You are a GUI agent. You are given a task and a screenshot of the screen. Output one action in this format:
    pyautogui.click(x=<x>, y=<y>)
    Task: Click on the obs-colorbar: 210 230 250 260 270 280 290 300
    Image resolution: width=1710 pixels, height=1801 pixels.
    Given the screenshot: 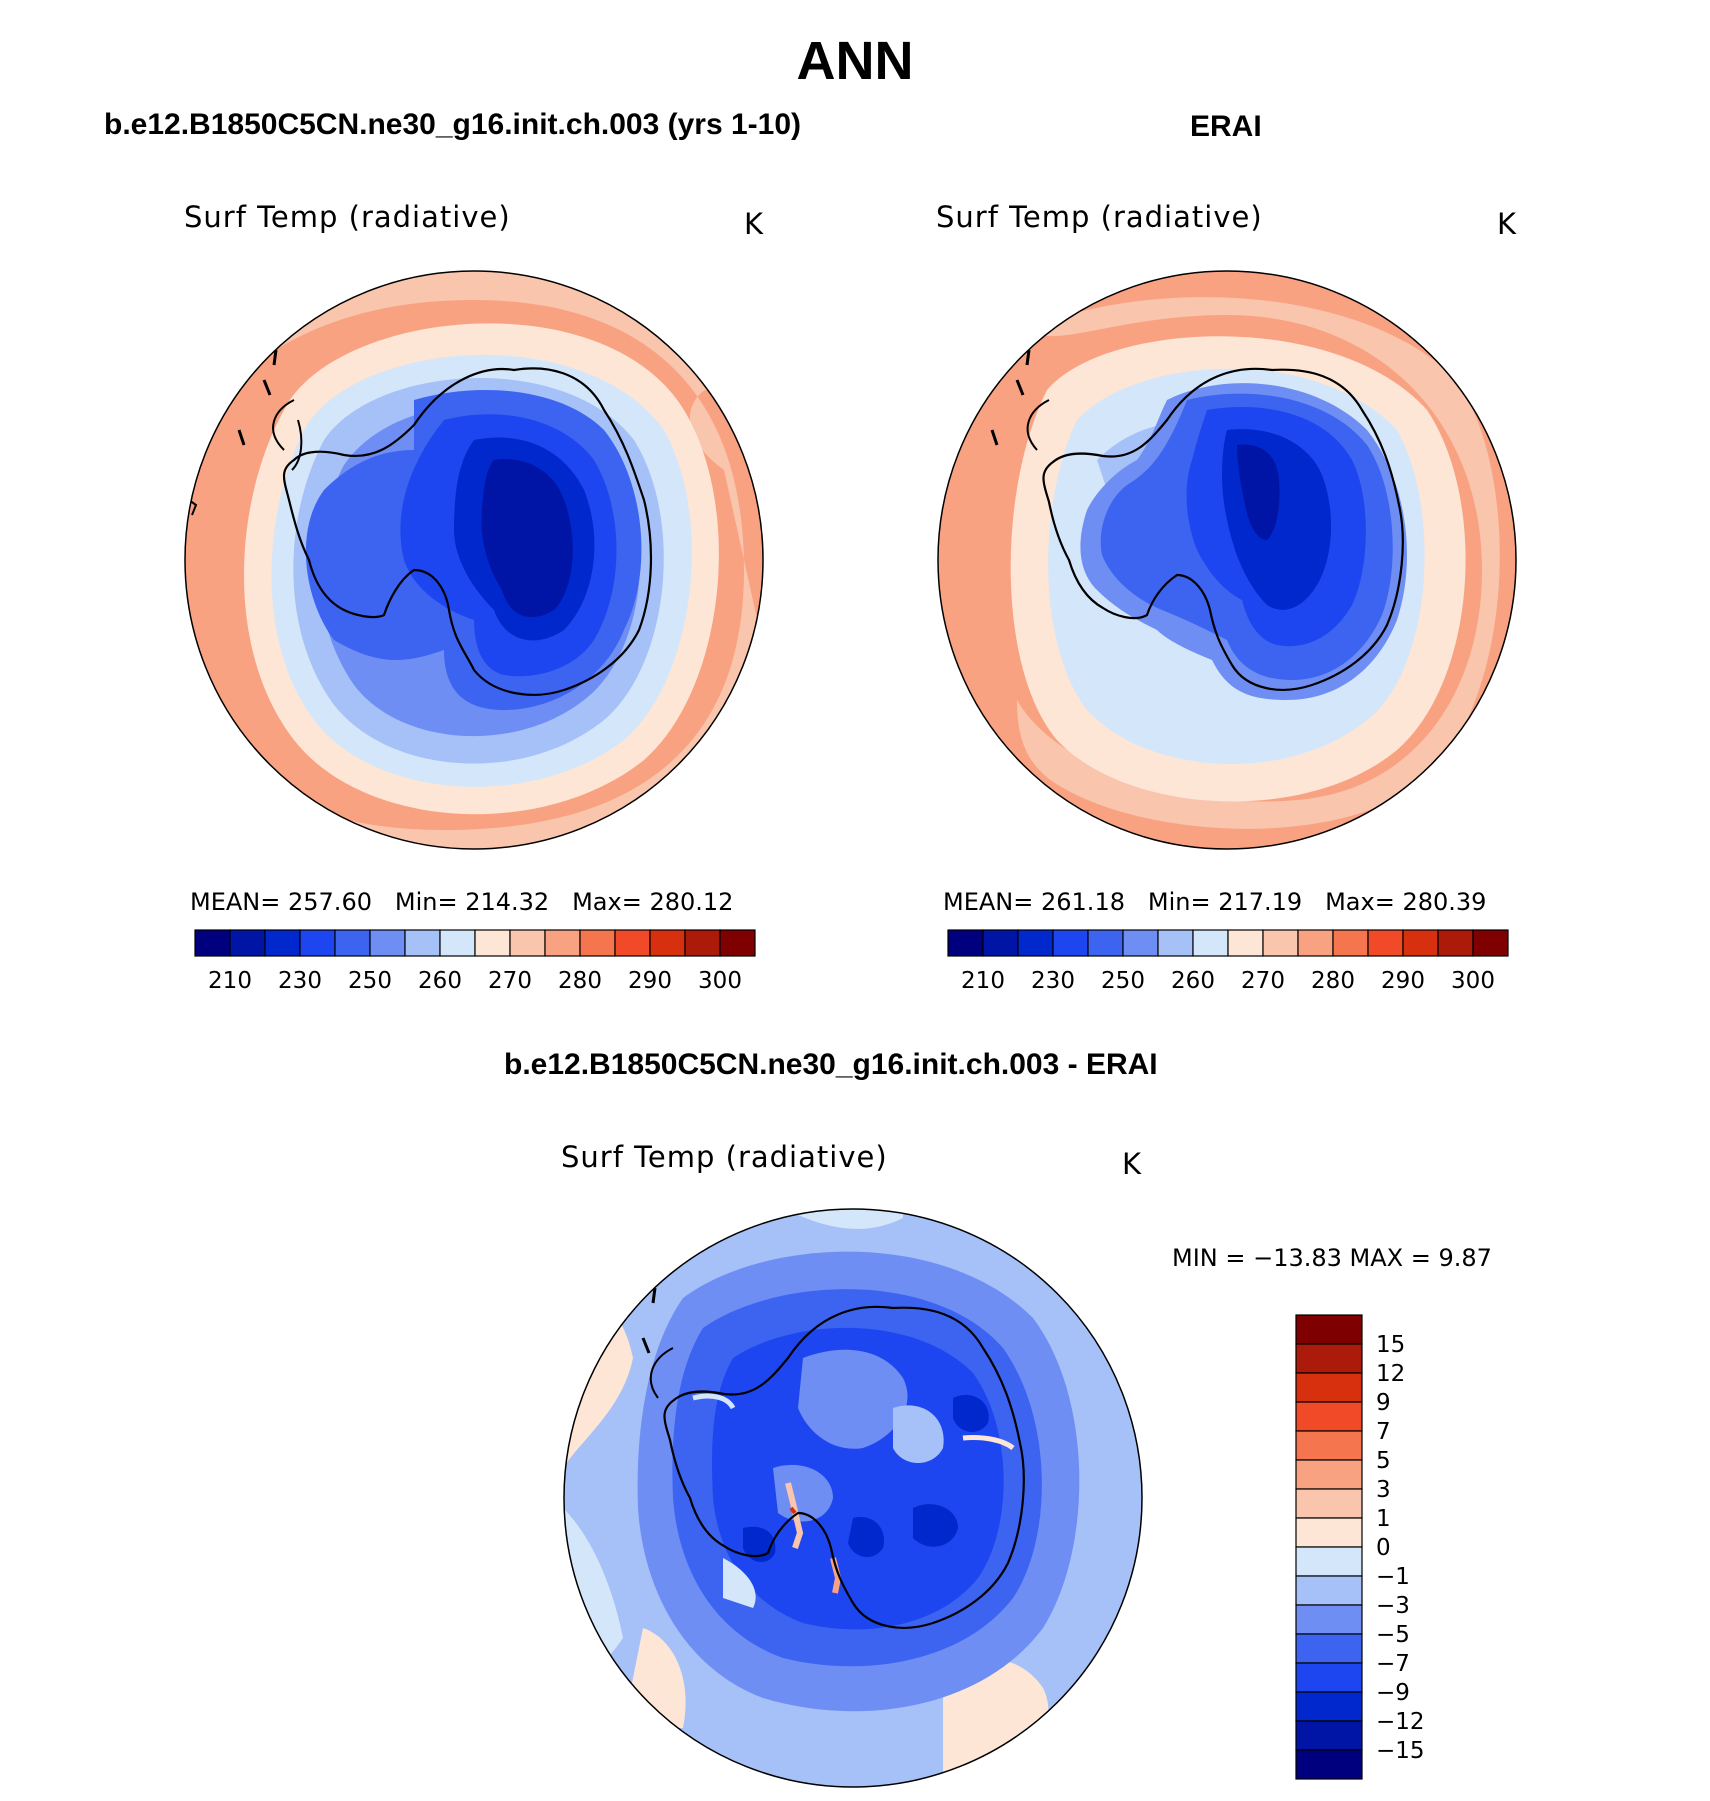 What is the action you would take?
    pyautogui.click(x=1228, y=961)
    